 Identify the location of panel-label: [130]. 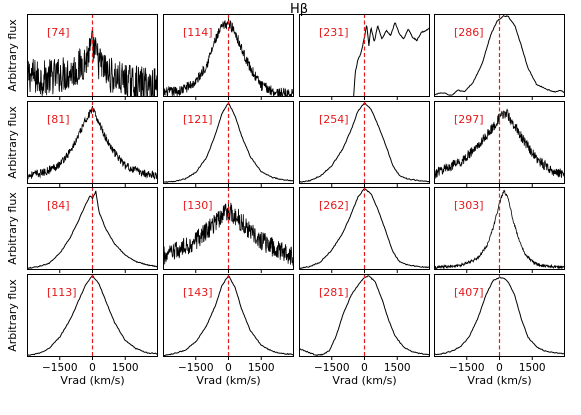
(198, 205).